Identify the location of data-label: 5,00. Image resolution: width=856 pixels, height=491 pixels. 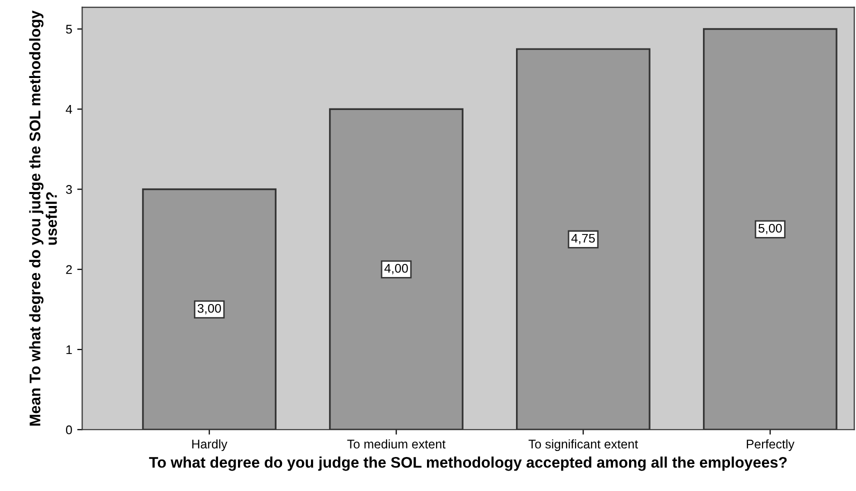
(770, 229).